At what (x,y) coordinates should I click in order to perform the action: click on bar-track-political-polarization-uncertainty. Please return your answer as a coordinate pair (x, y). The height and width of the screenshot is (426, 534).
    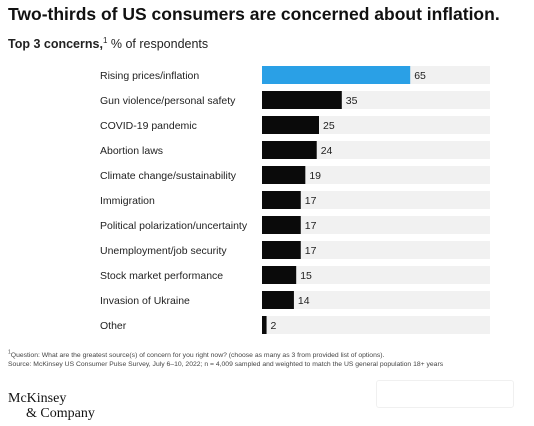
    Looking at the image, I should click on (376, 225).